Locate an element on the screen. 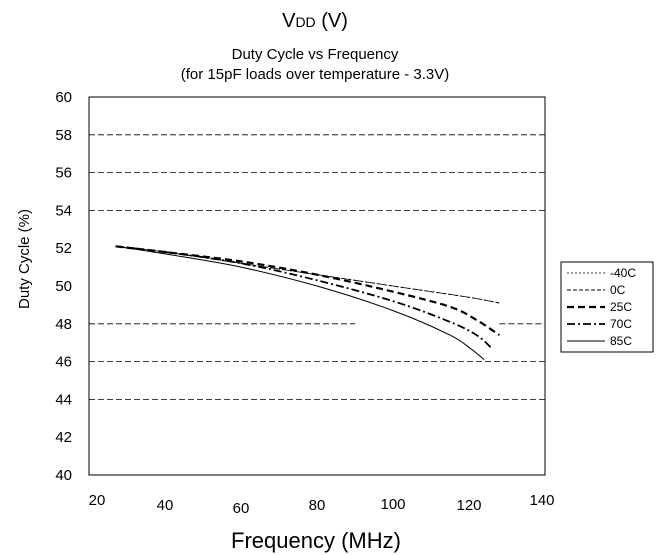  legend-items: -40C 0C 25C 70C 85C is located at coordinates (601, 307).